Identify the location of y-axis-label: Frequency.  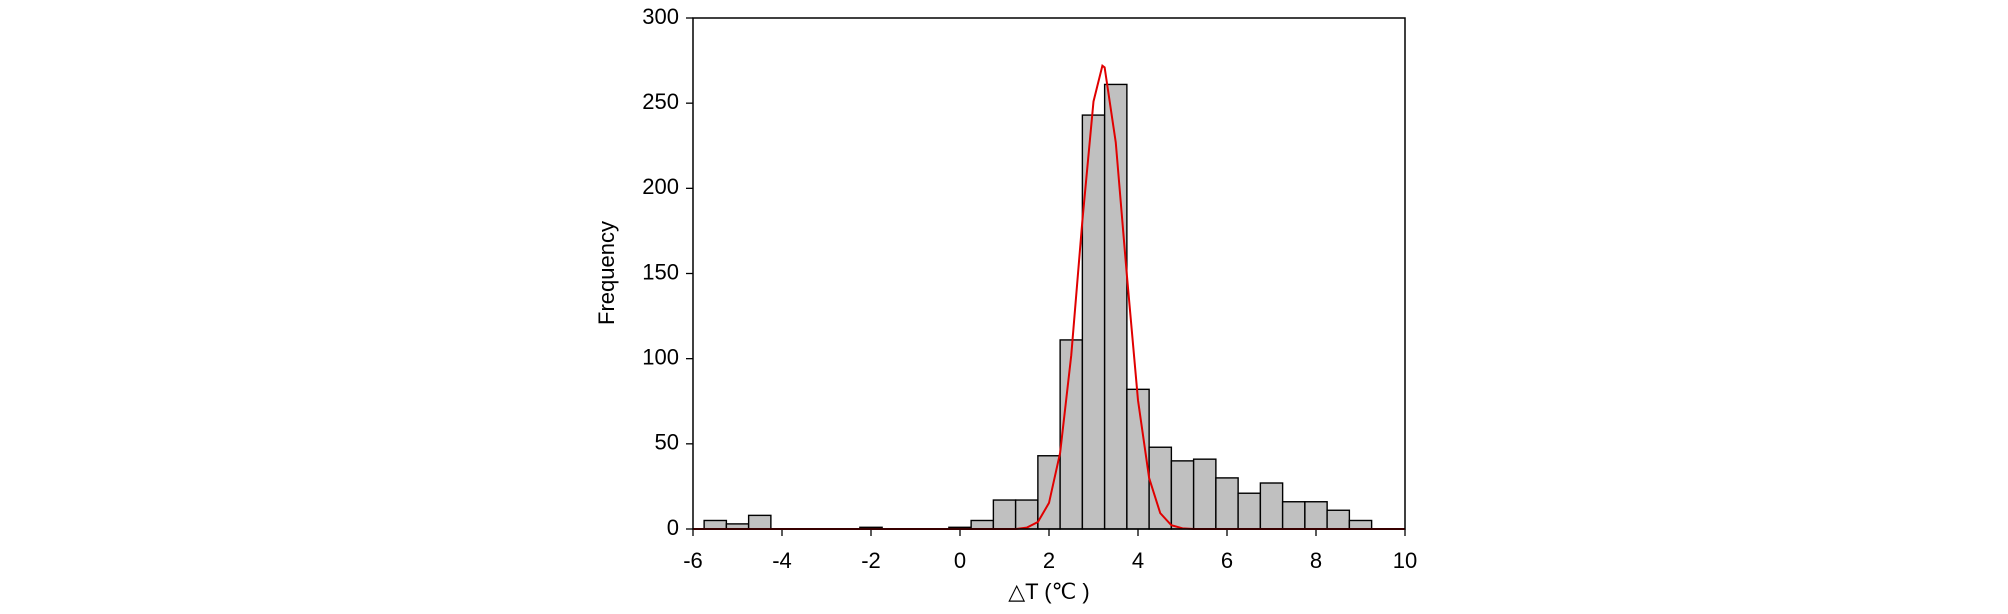
(606, 273).